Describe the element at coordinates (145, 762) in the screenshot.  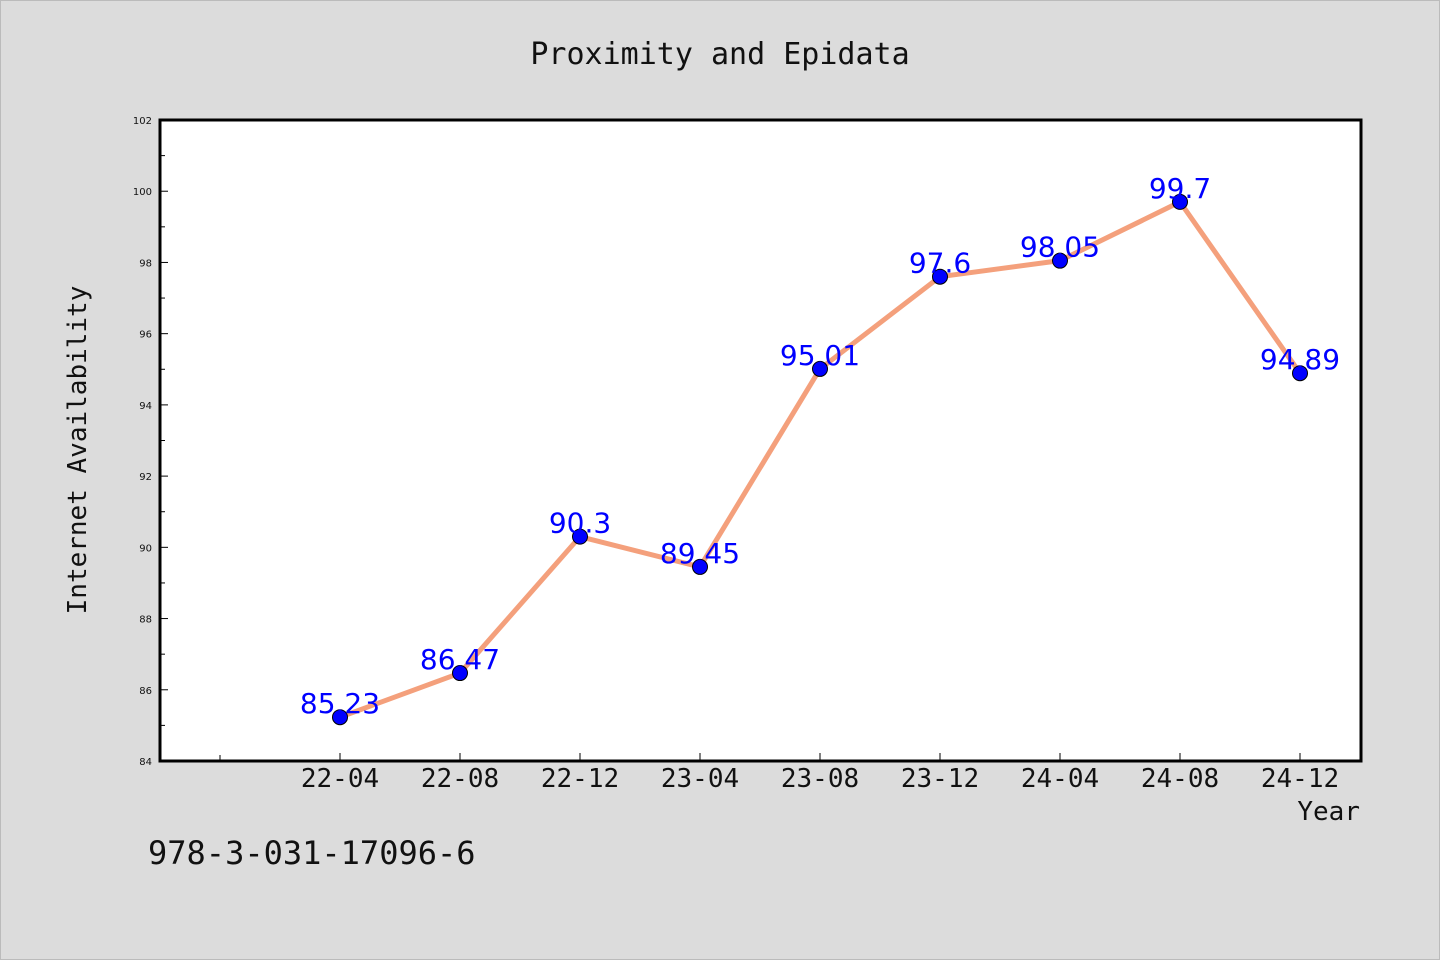
I see `y-tick-label: 84` at that location.